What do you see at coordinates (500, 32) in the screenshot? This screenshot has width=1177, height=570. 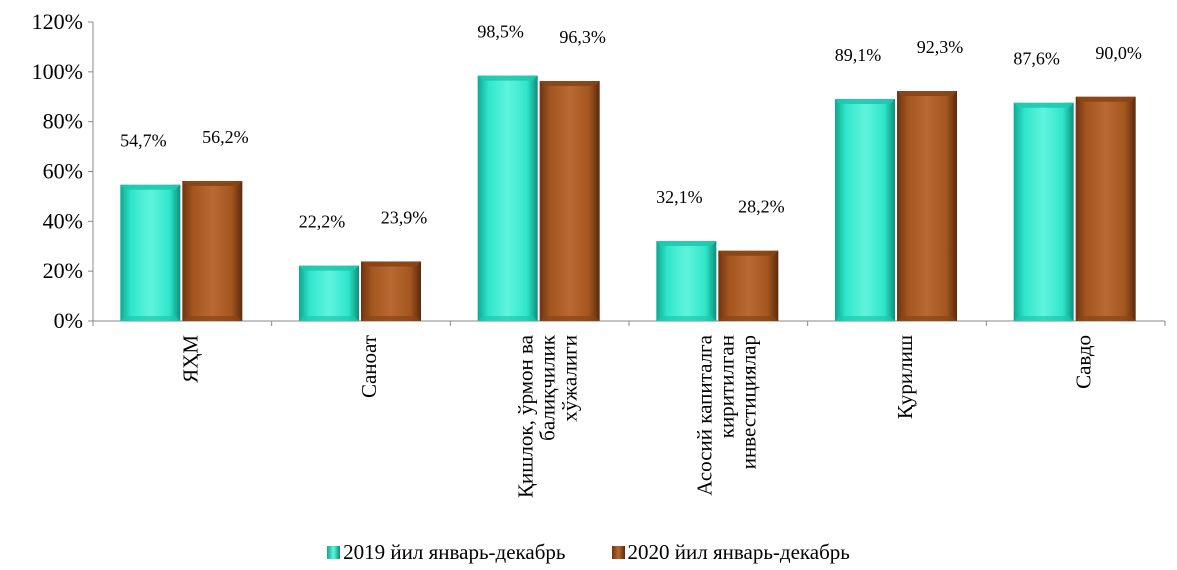 I see `data-label: 98,5%` at bounding box center [500, 32].